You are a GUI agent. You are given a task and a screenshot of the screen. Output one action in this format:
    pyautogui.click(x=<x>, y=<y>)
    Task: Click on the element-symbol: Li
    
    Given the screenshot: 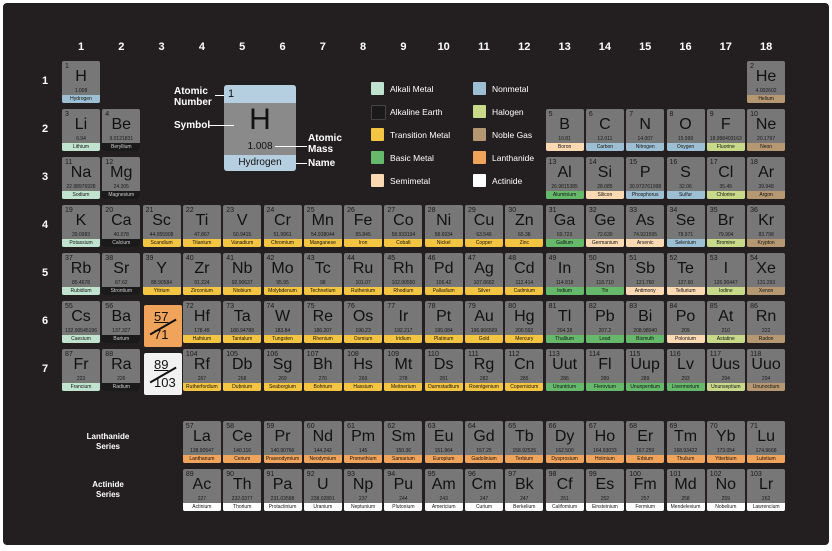 What is the action you would take?
    pyautogui.click(x=81, y=124)
    